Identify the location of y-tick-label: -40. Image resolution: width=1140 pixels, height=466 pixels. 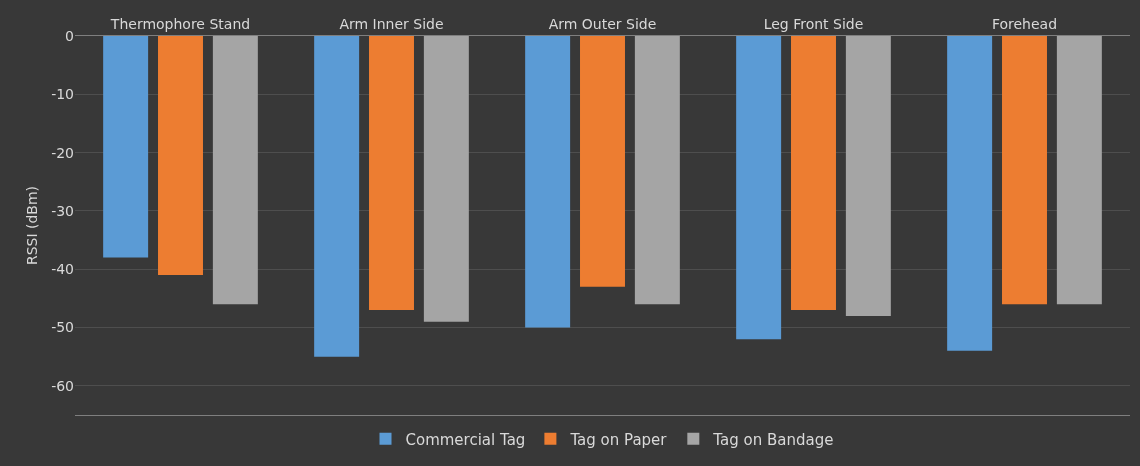
(62, 269).